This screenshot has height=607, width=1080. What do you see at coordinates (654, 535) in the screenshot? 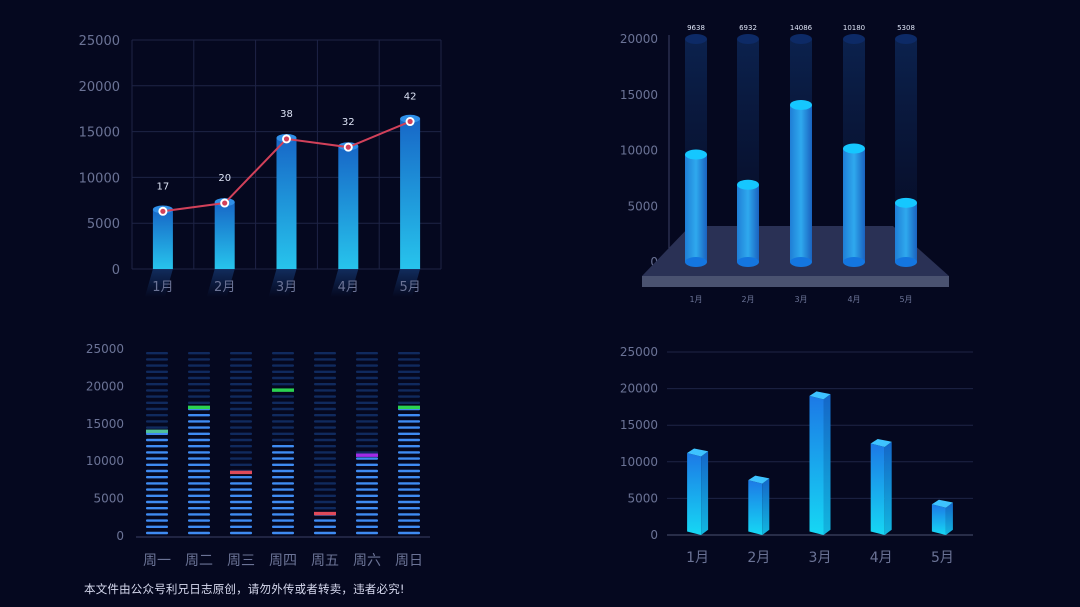
I see `y-tick-label: 0` at bounding box center [654, 535].